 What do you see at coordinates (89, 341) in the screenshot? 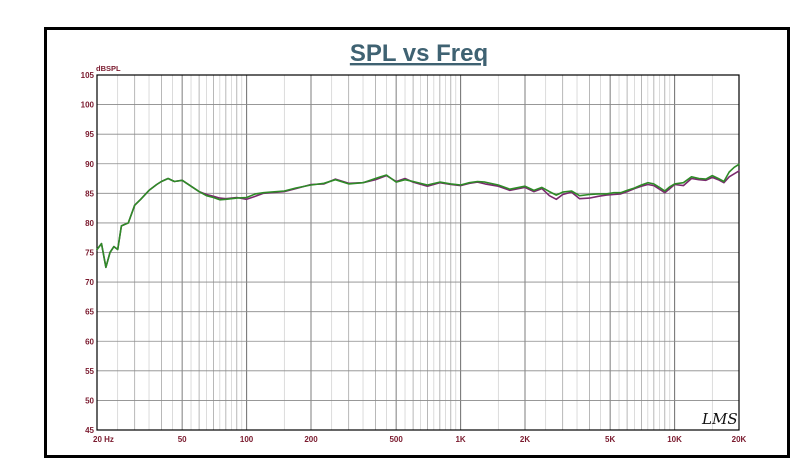
I see `y-tick-label: 60` at bounding box center [89, 341].